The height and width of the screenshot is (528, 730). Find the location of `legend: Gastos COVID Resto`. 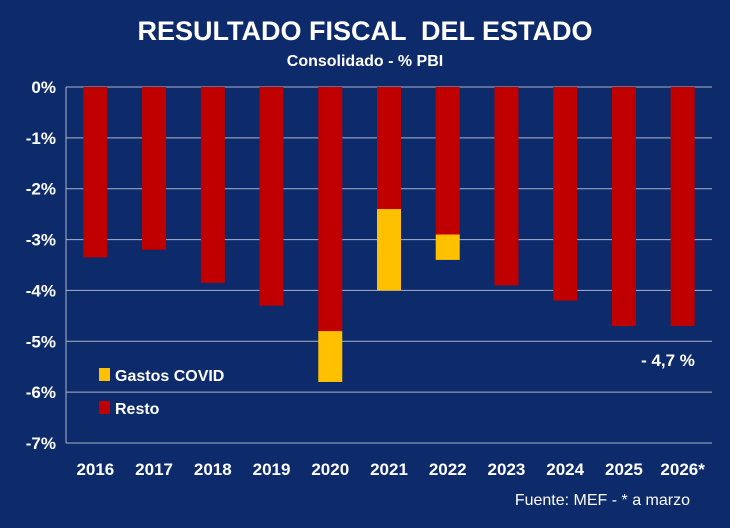

legend: Gastos COVID Resto is located at coordinates (161, 393).